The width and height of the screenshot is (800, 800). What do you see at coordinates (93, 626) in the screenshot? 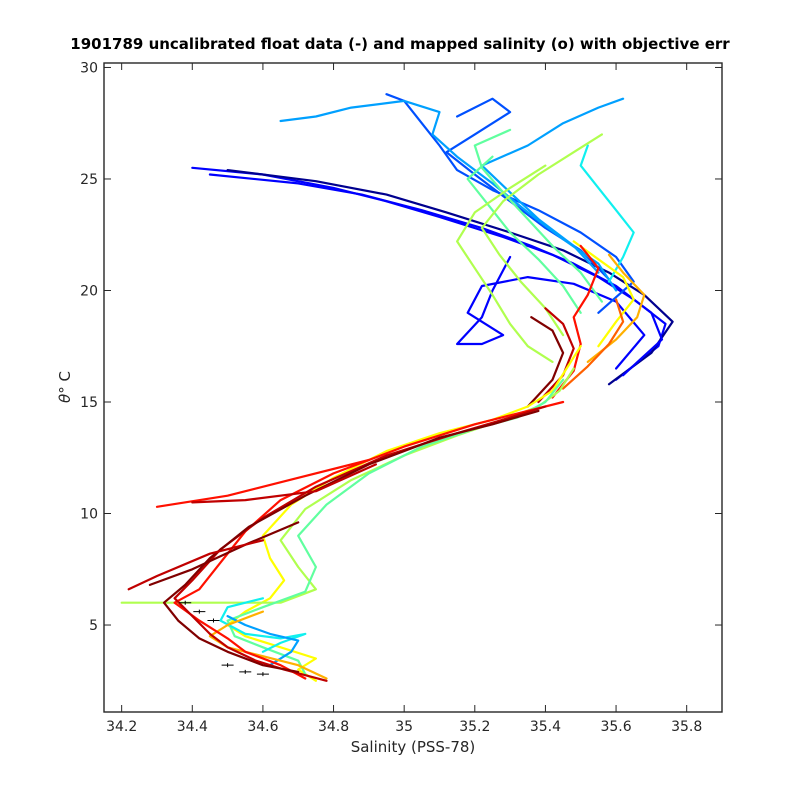
I see `y-tick-label: 5` at bounding box center [93, 626].